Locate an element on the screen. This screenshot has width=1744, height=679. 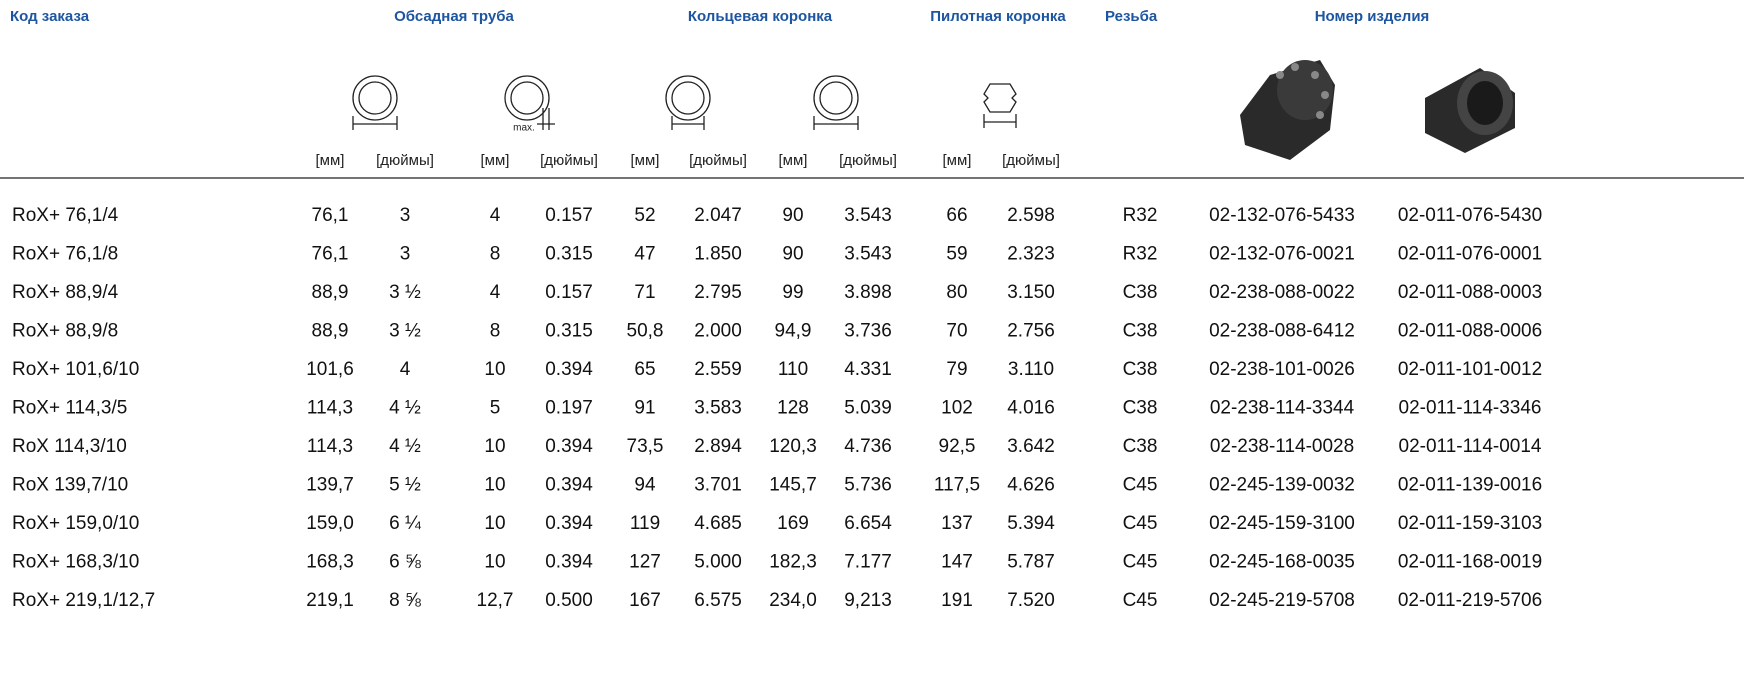
table-cell: 7.177 is located at coordinates (868, 562).